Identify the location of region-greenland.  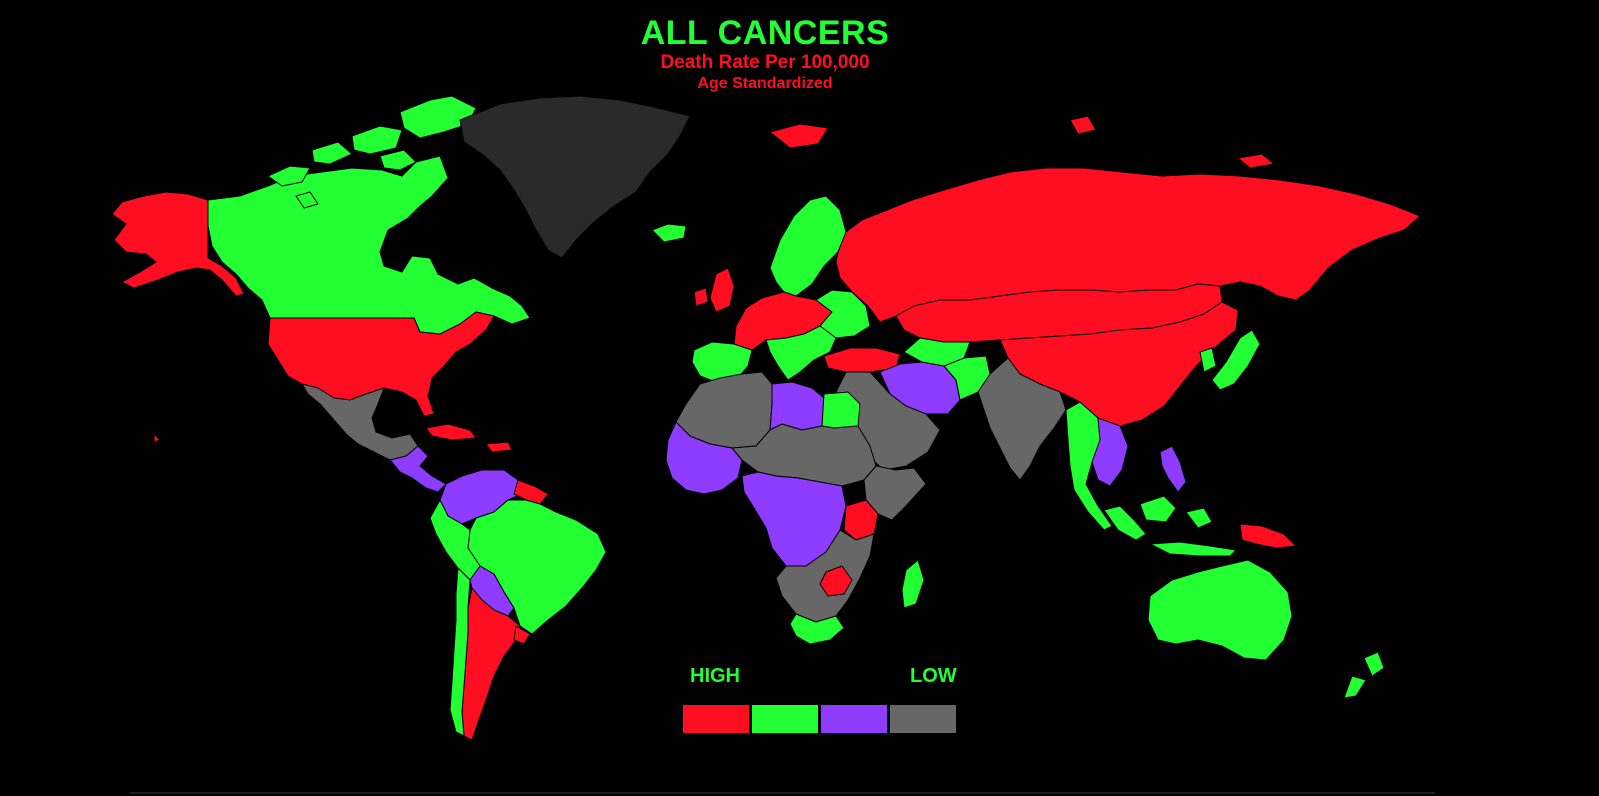
(575, 177).